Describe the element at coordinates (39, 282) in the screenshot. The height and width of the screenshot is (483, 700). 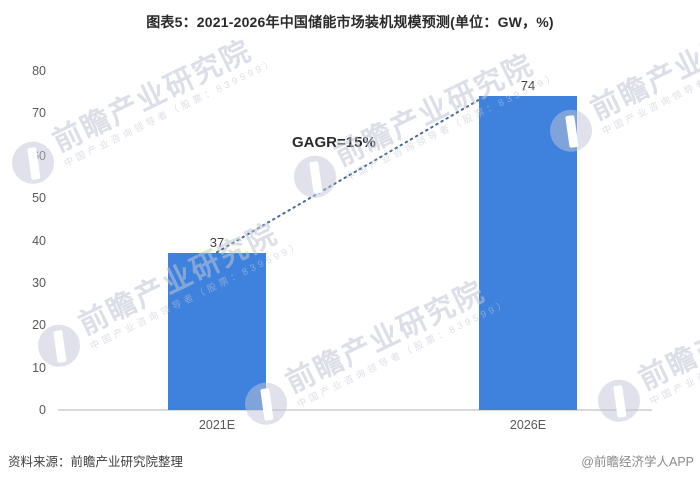
I see `y-tick-label: 30` at that location.